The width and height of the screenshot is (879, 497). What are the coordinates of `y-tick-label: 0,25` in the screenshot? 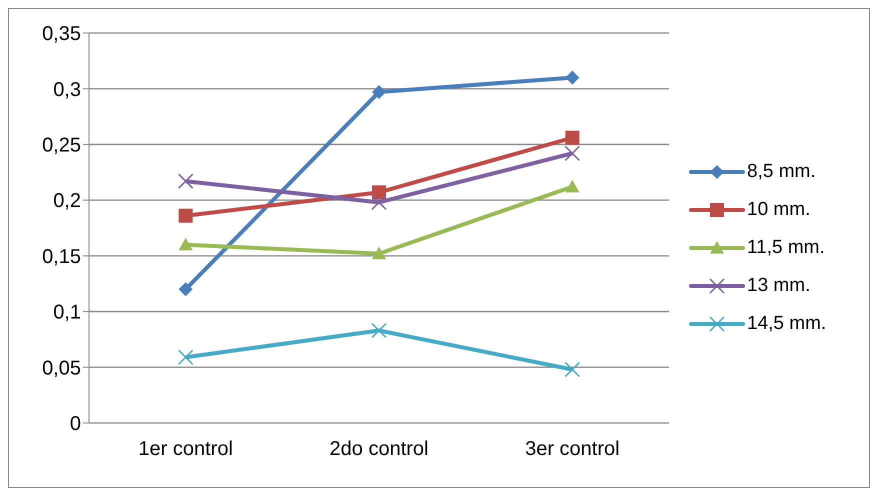 It's located at (61, 145).